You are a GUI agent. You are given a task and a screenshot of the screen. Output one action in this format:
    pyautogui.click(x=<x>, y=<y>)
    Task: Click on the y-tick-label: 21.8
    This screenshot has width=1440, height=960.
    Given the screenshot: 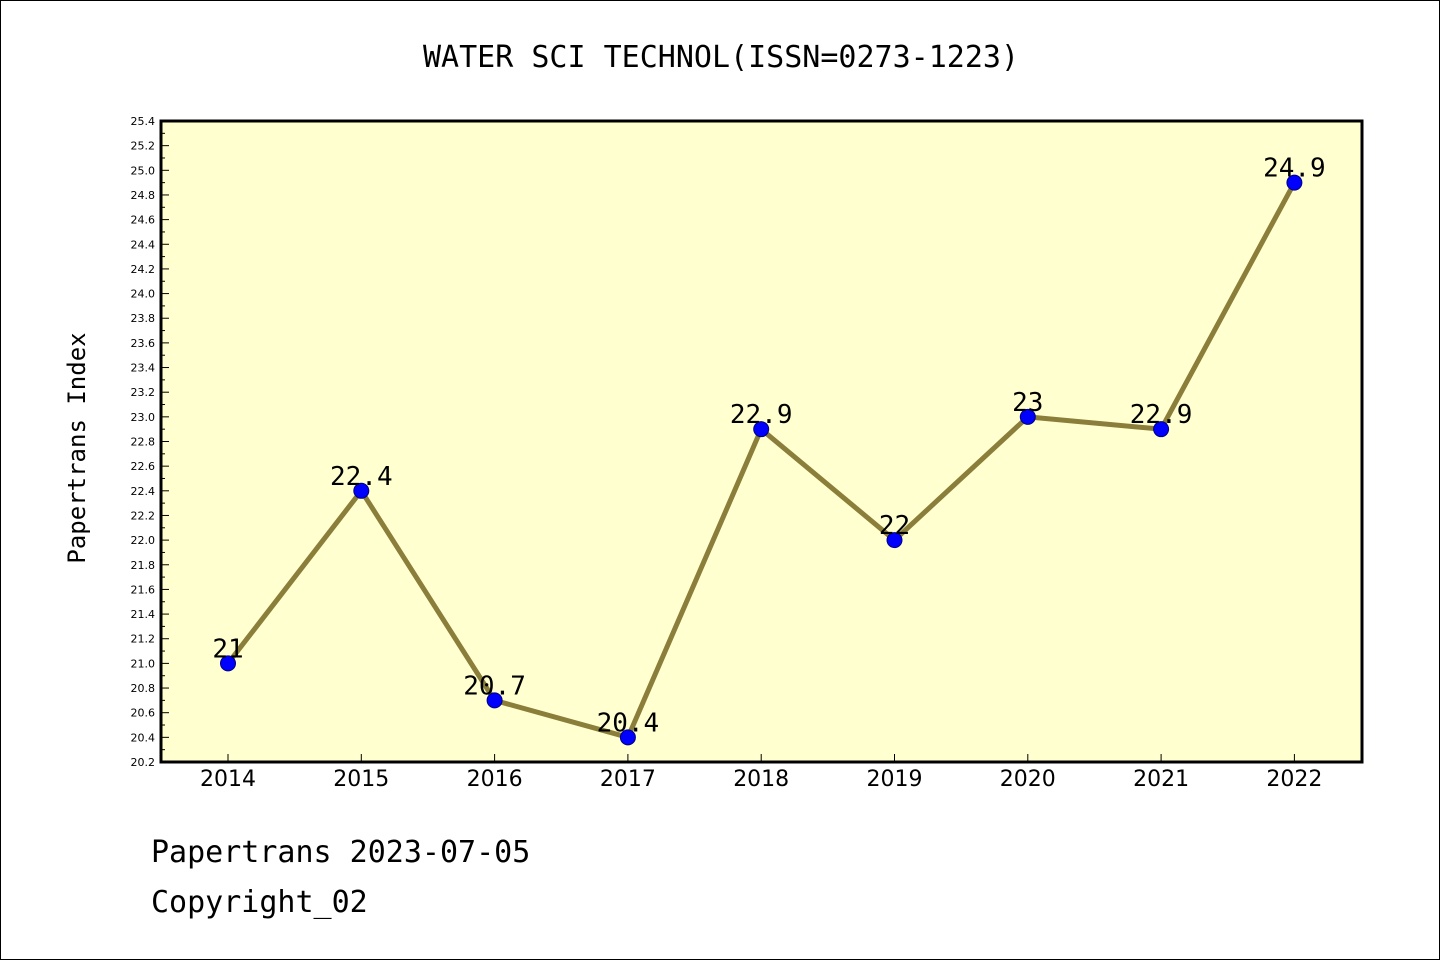 What is the action you would take?
    pyautogui.click(x=143, y=565)
    